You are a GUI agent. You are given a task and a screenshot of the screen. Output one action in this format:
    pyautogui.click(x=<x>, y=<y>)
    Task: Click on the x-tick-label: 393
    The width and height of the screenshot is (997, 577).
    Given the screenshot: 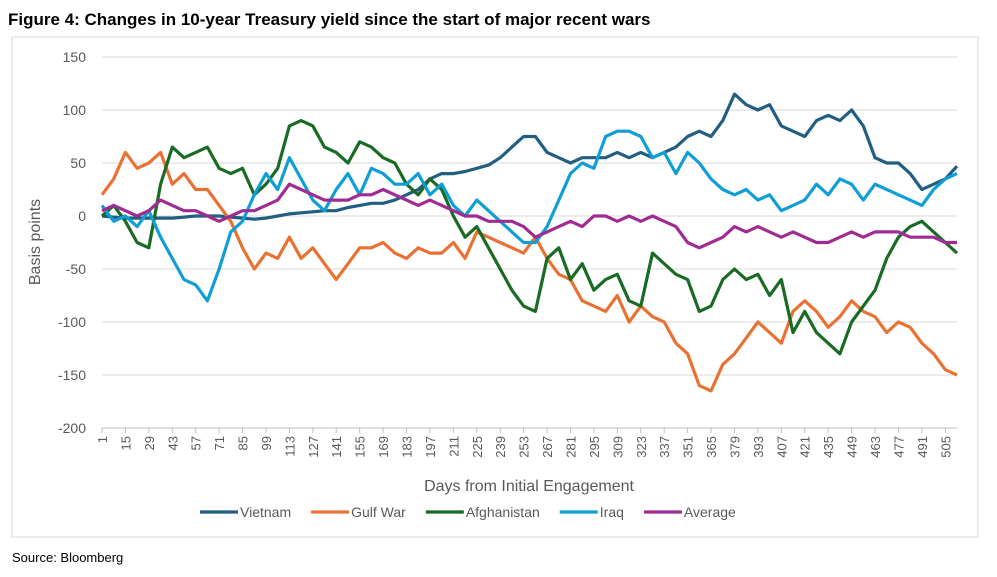 What is the action you would take?
    pyautogui.click(x=758, y=447)
    